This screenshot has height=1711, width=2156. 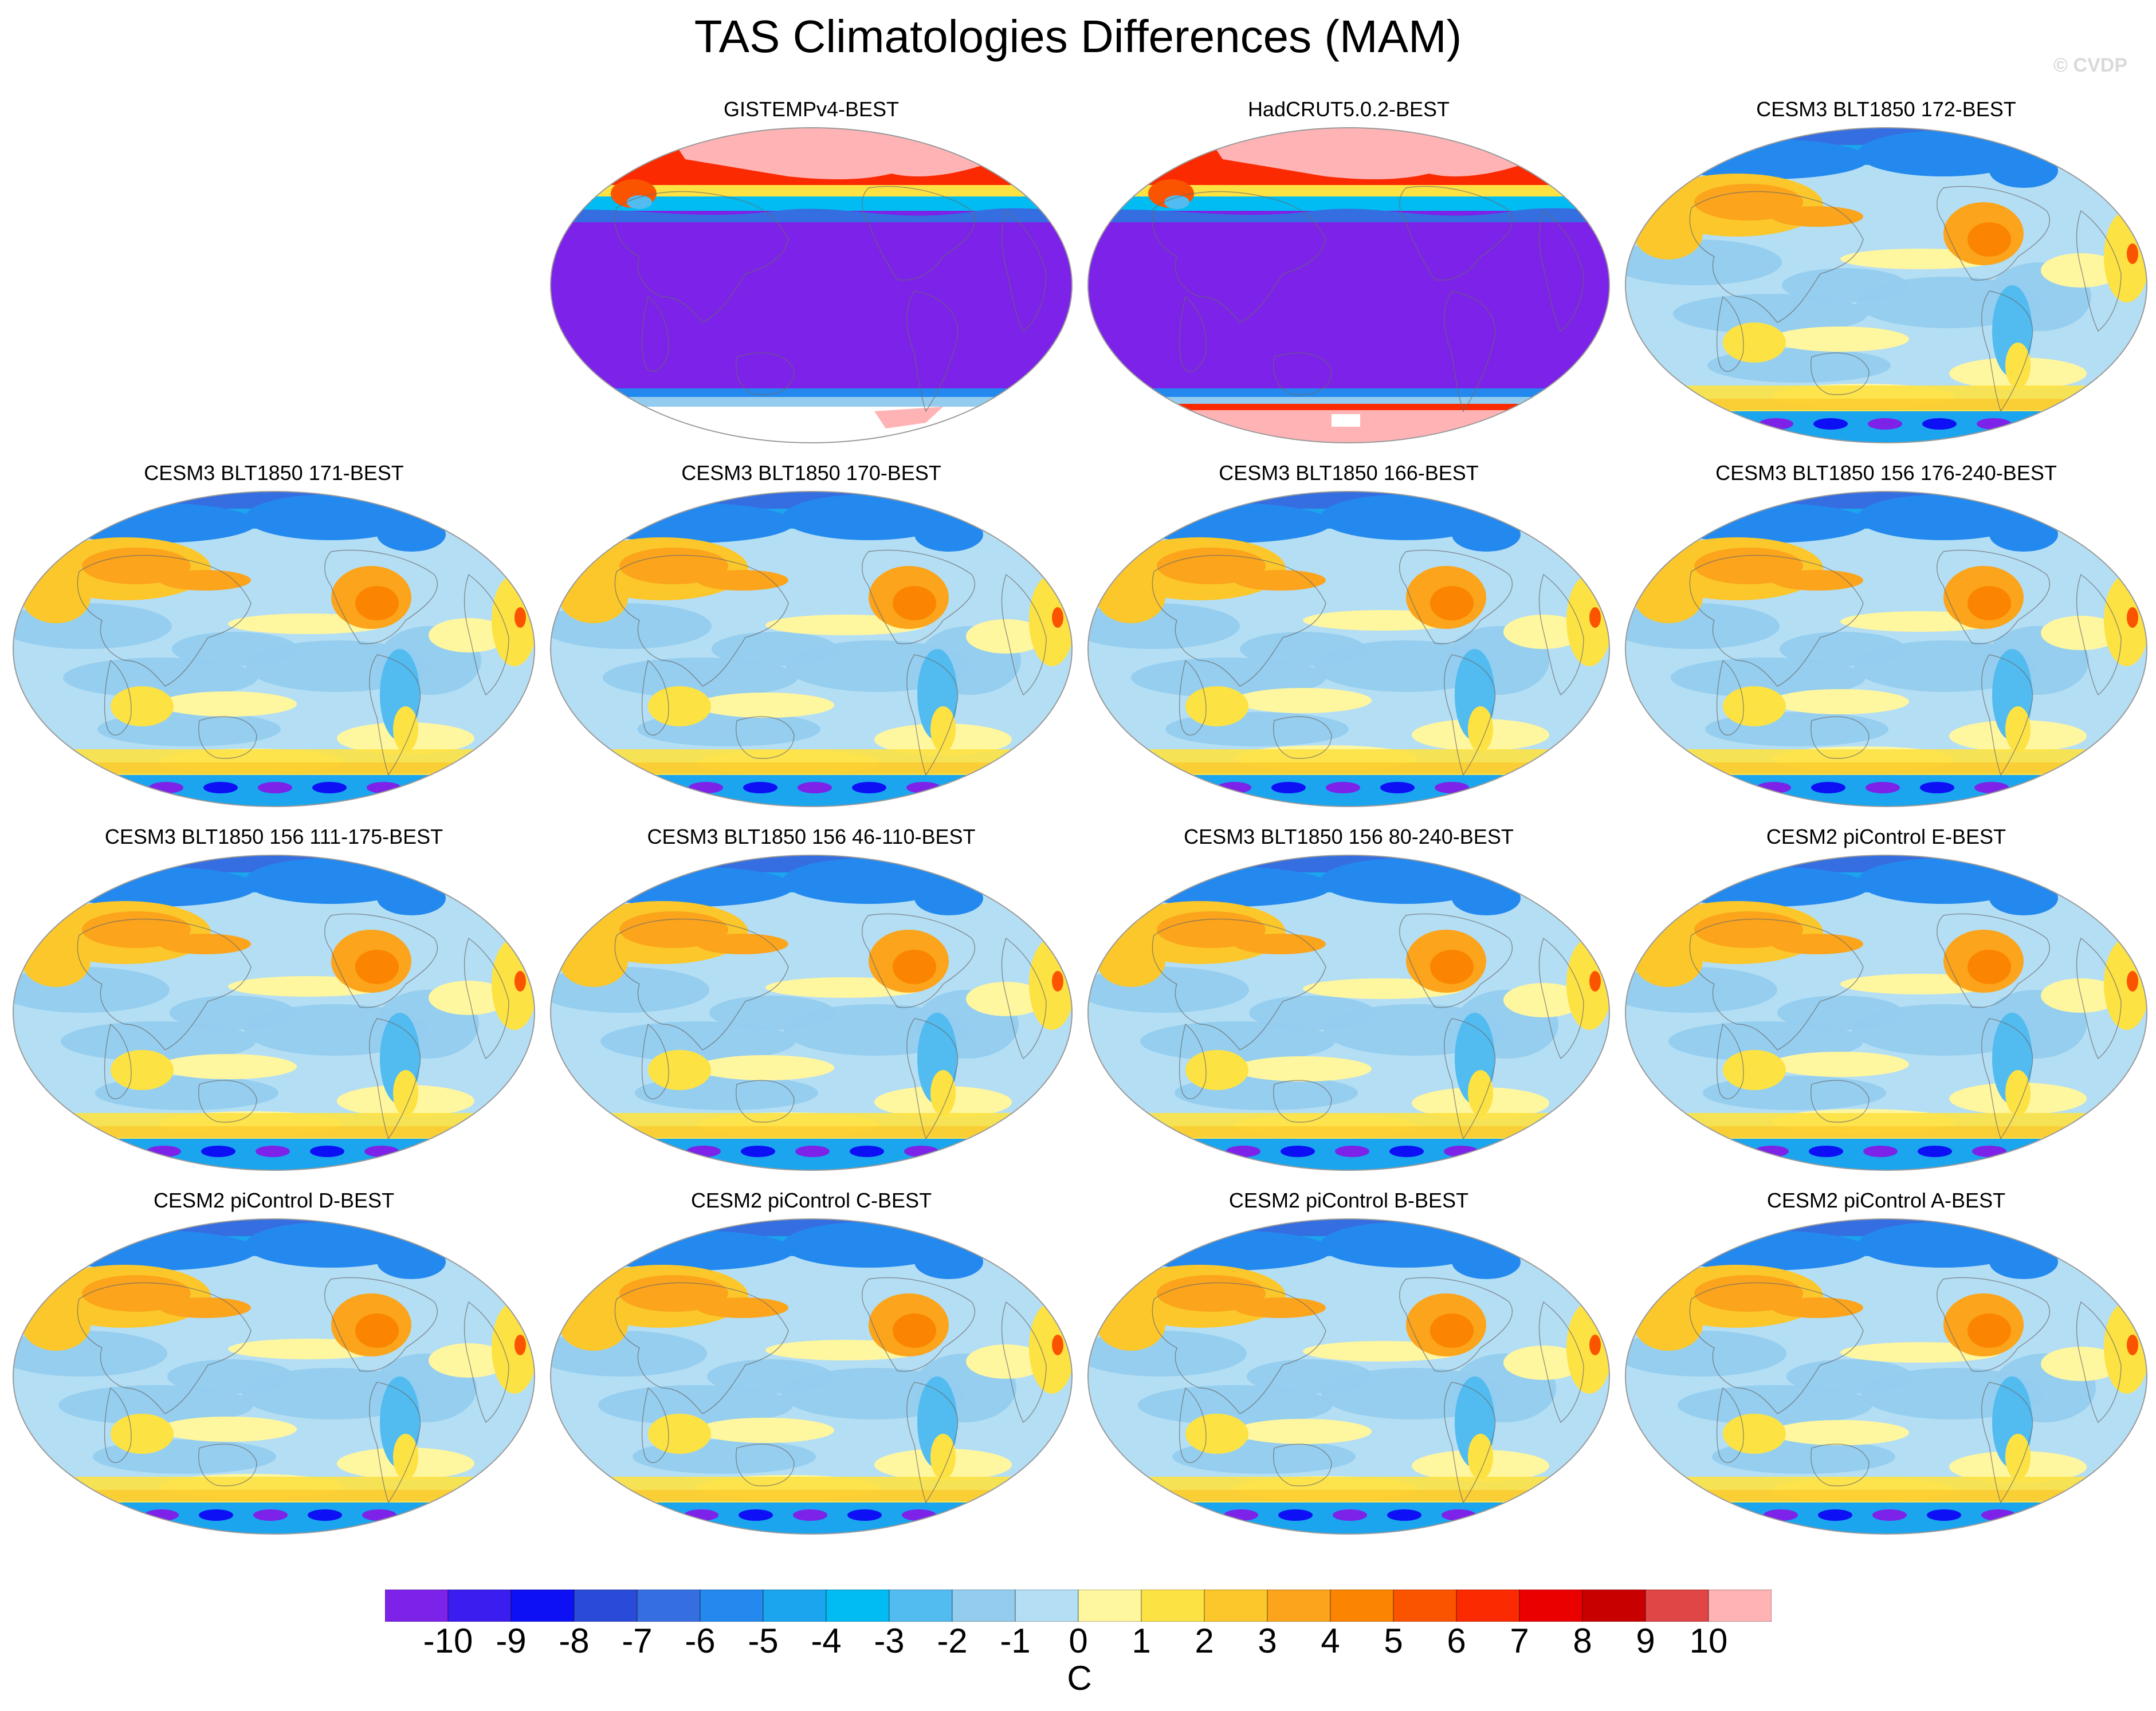 What do you see at coordinates (1079, 1678) in the screenshot?
I see `colorbar-units: C` at bounding box center [1079, 1678].